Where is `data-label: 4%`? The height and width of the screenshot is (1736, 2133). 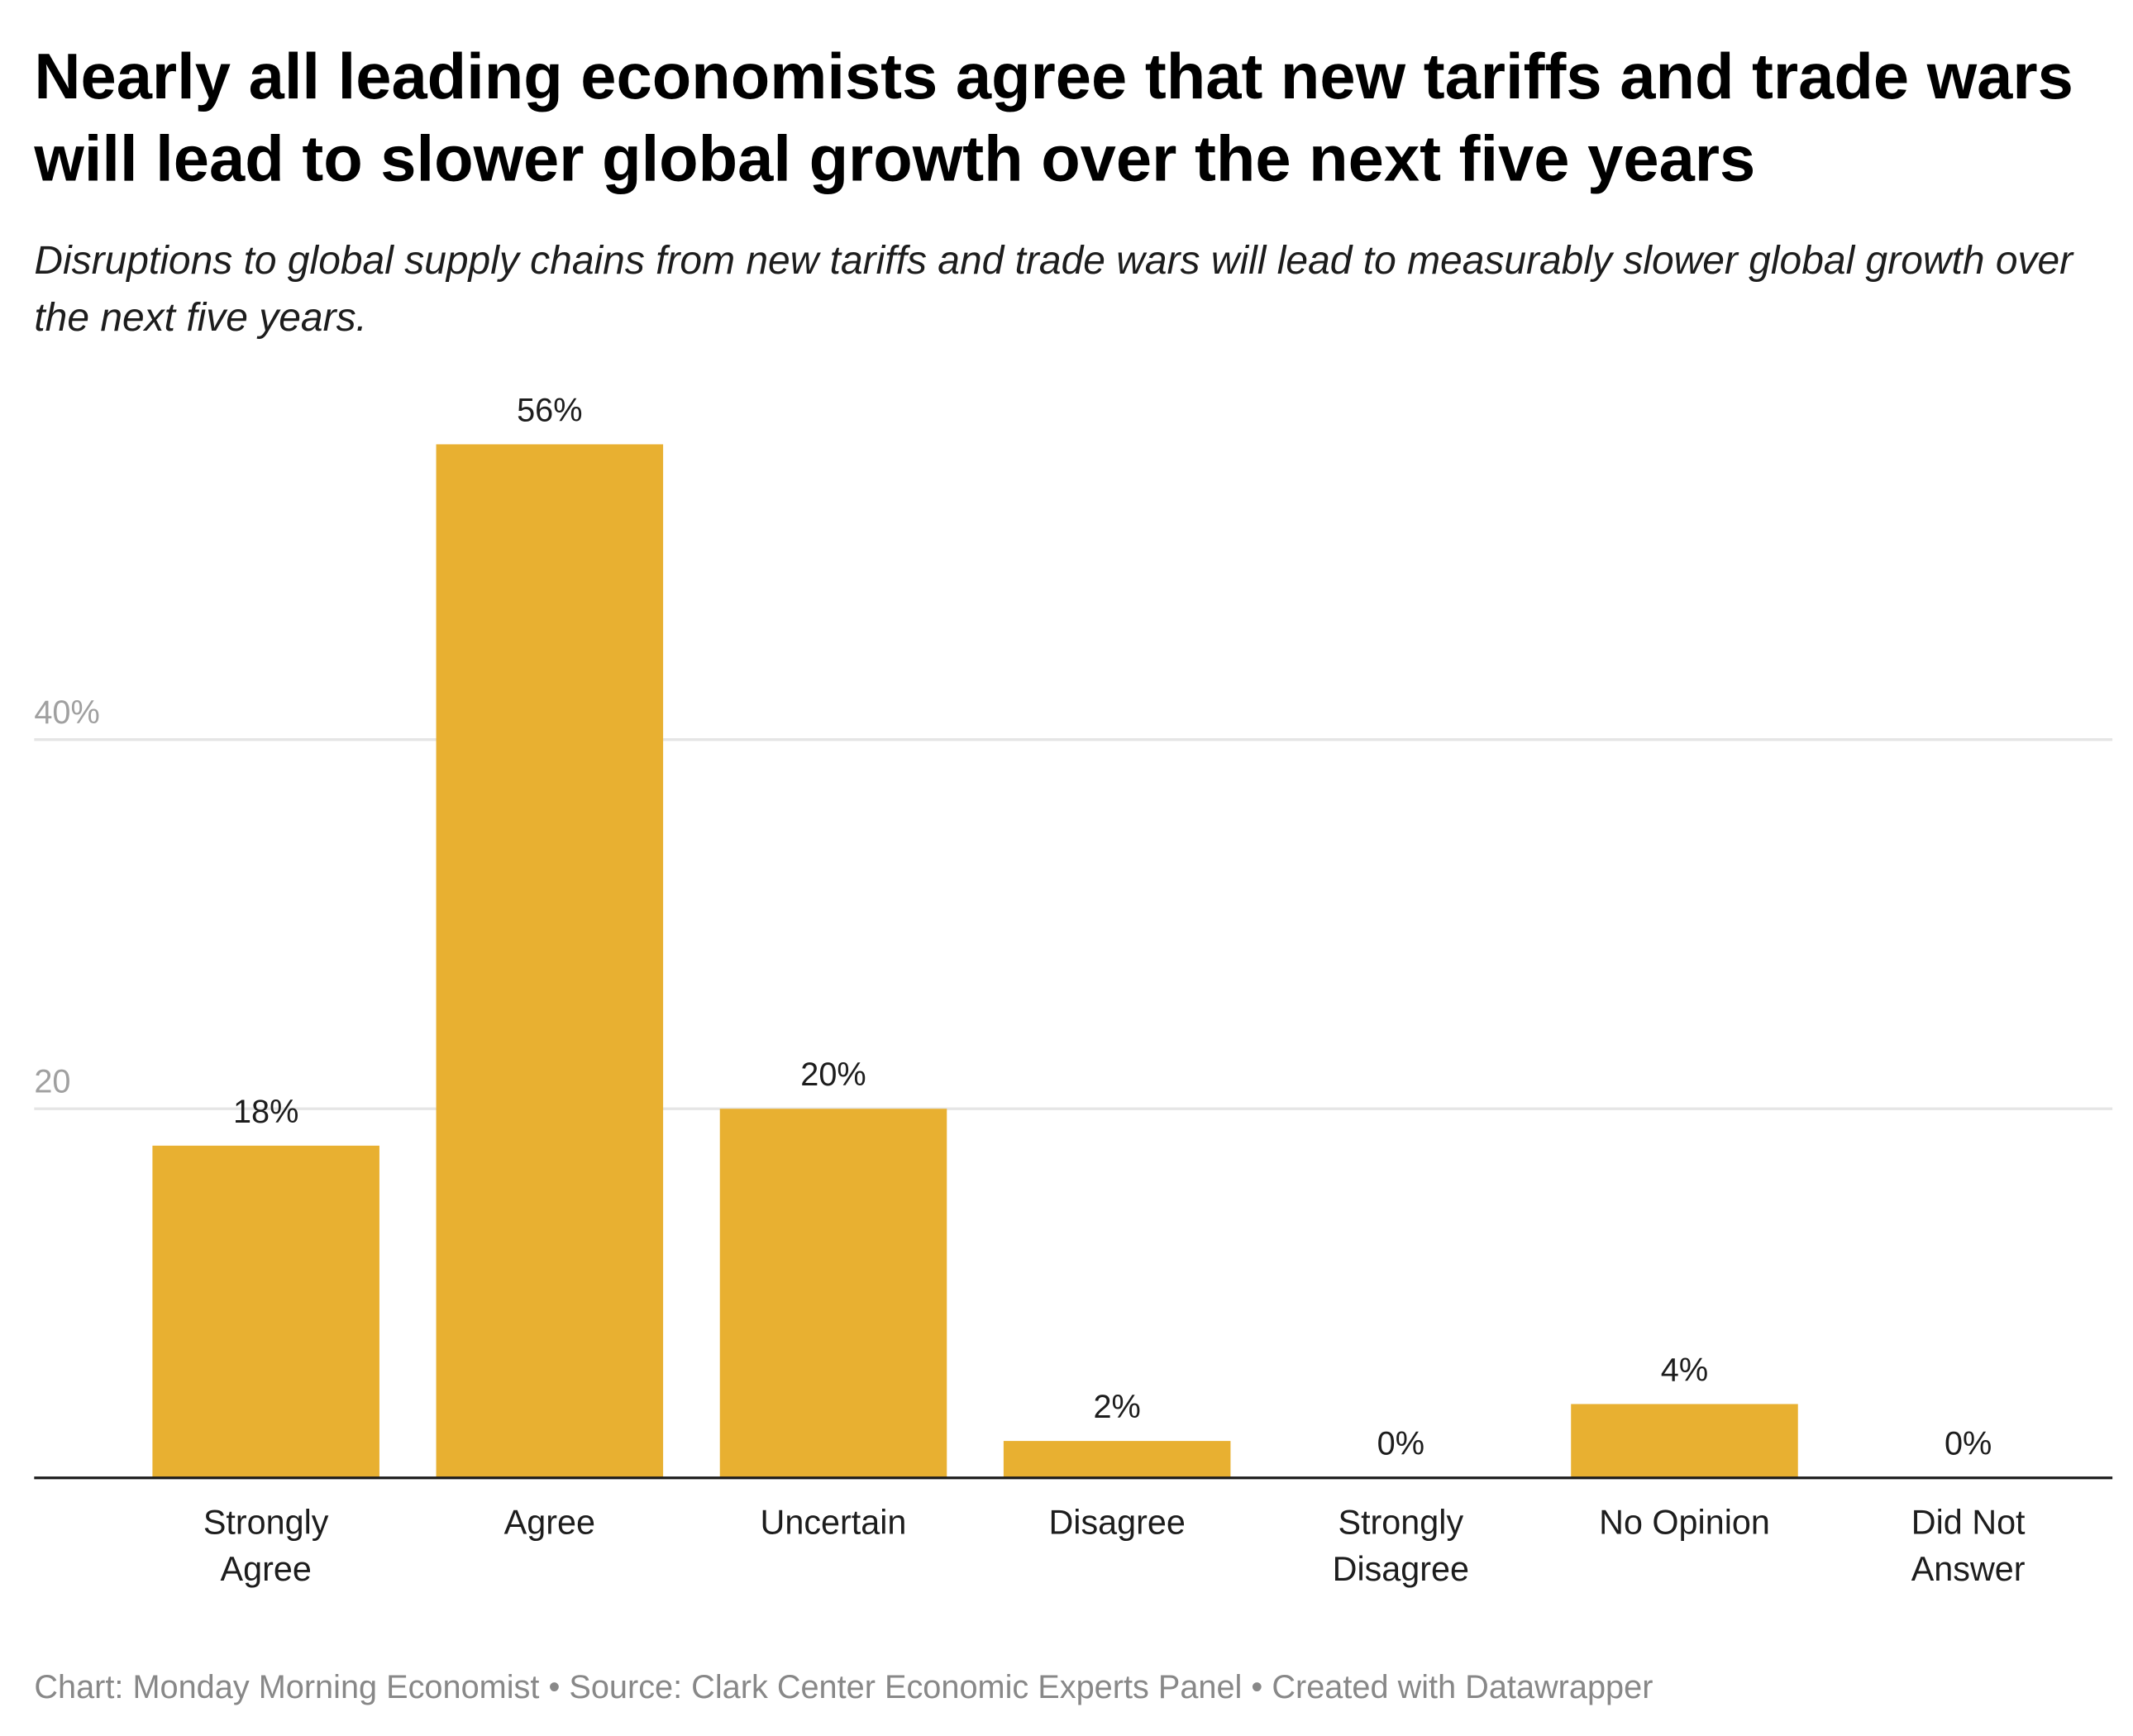
data-label: 4% is located at coordinates (1685, 1370).